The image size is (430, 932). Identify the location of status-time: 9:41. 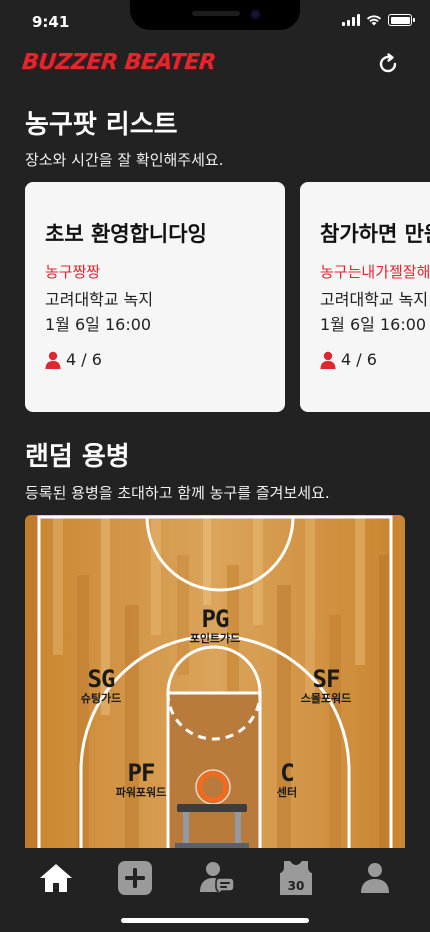
(51, 22).